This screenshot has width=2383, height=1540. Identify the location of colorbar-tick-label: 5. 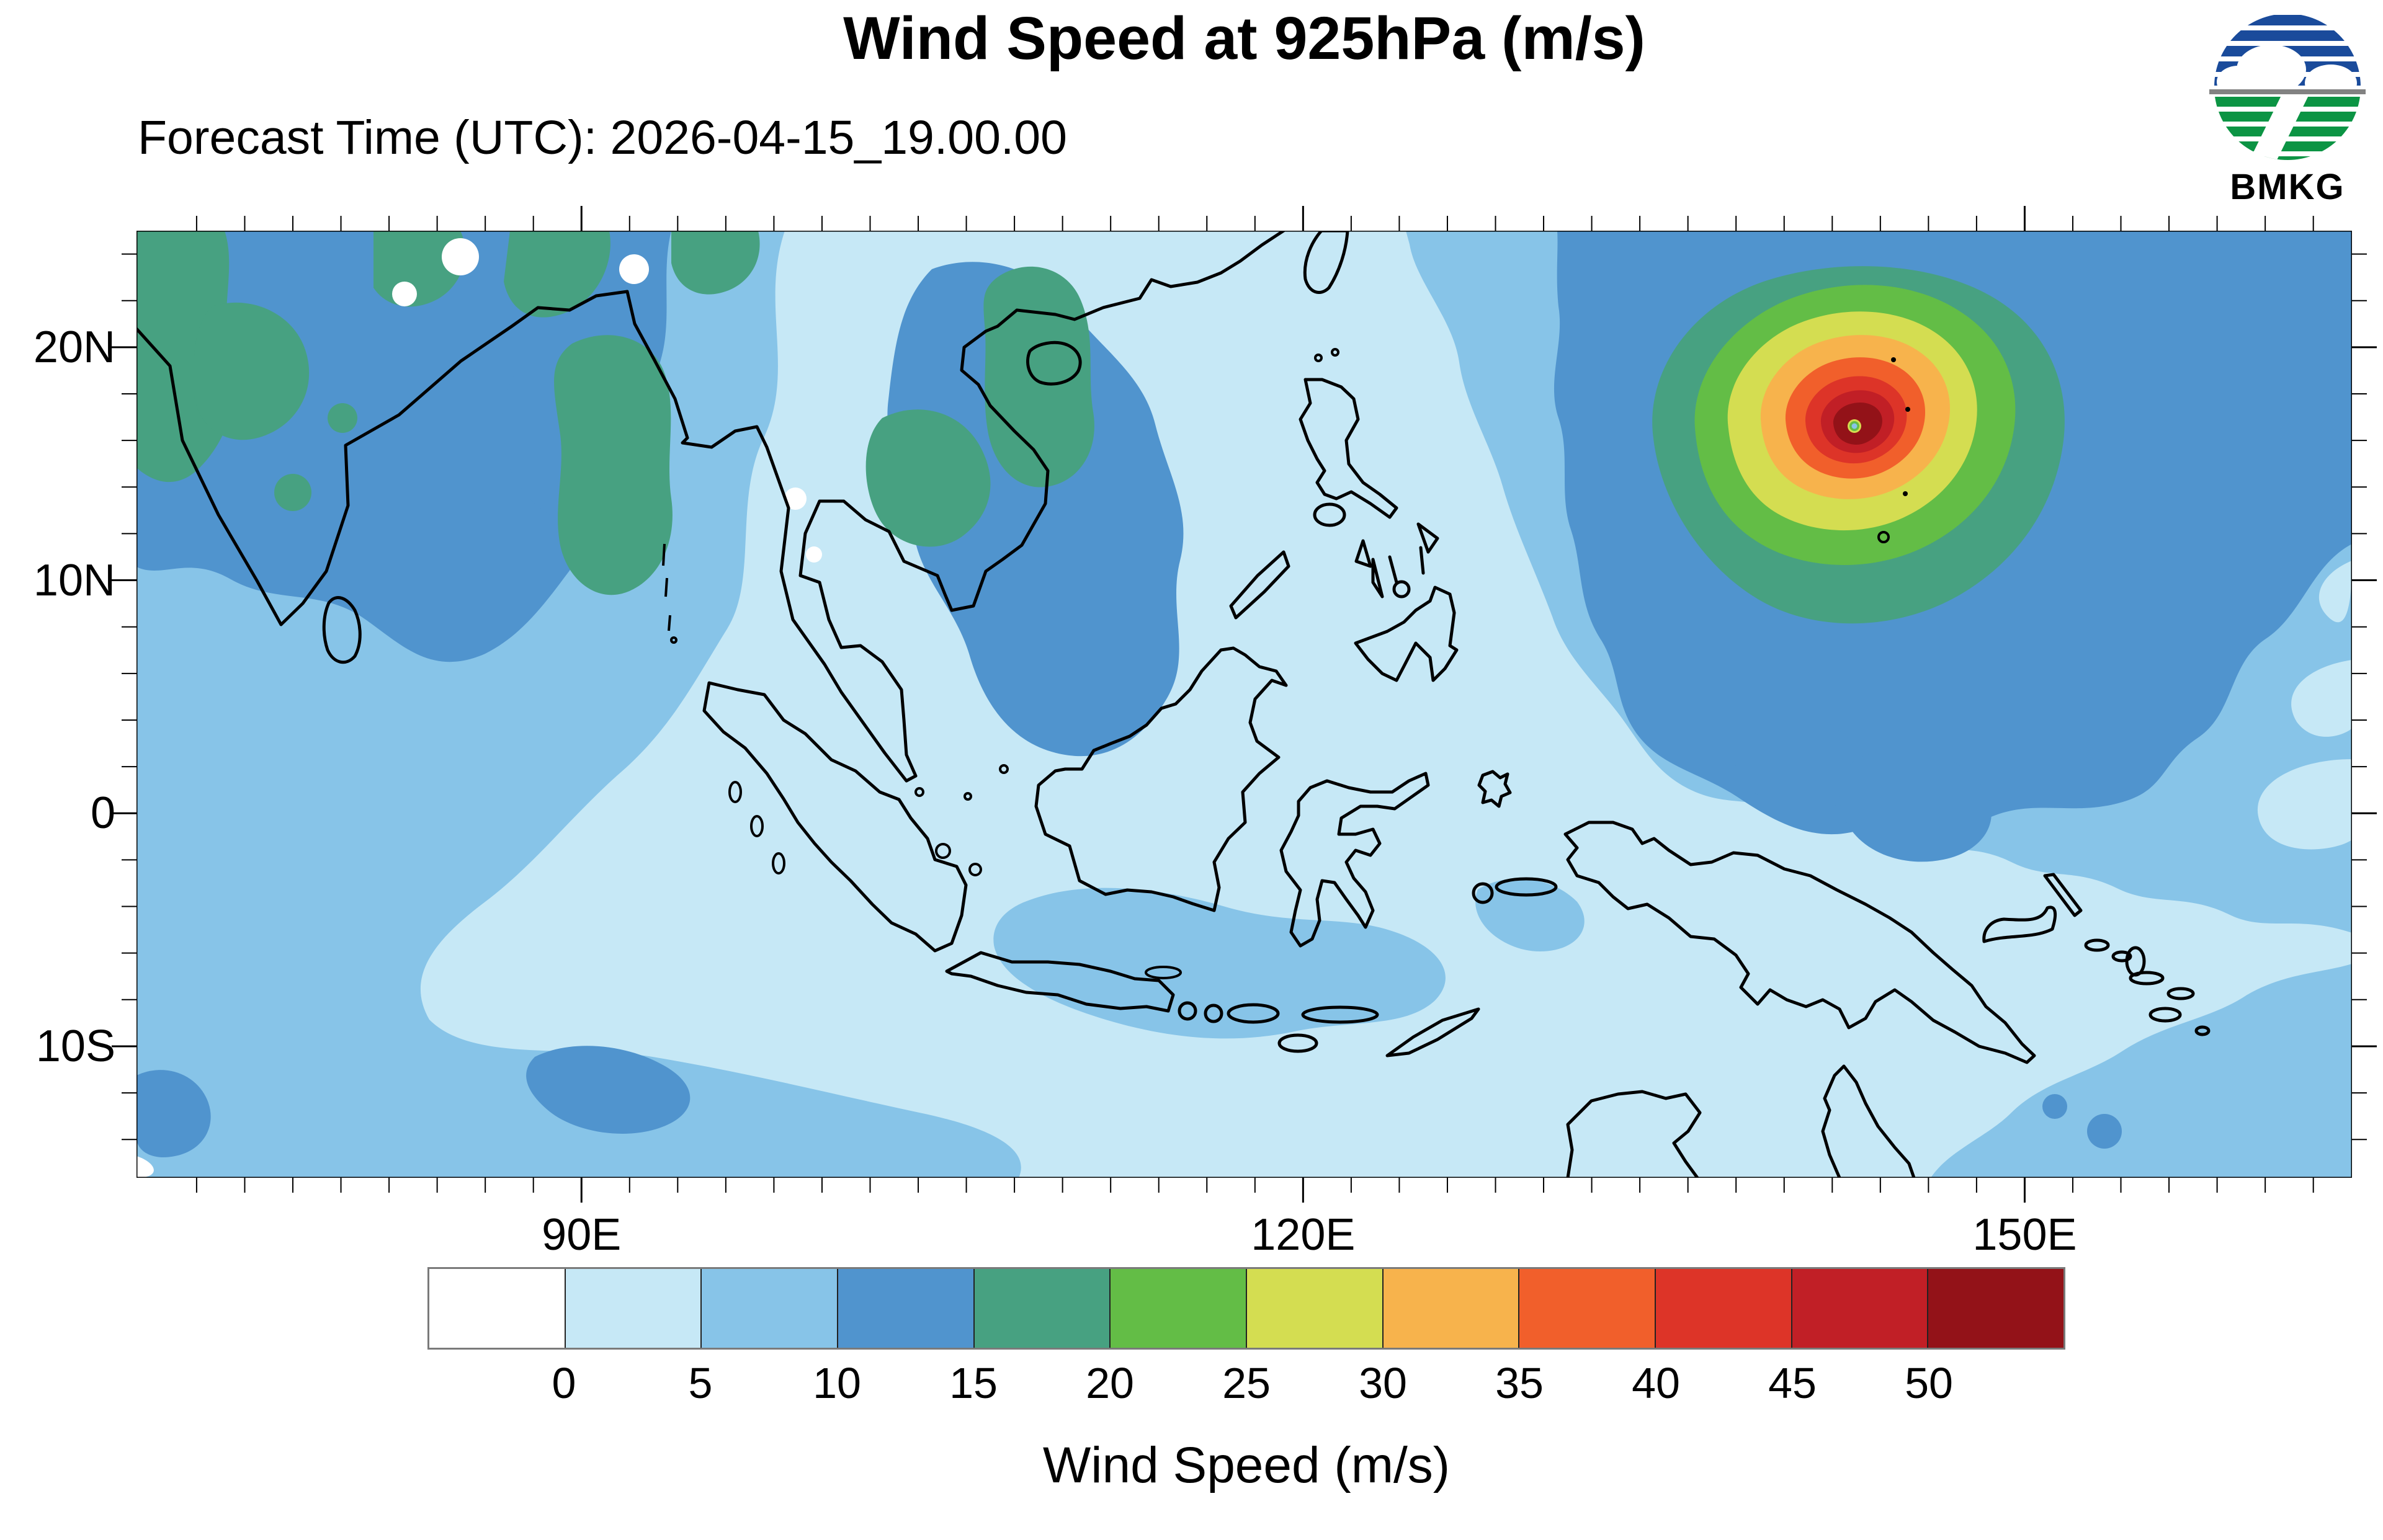
(700, 1383).